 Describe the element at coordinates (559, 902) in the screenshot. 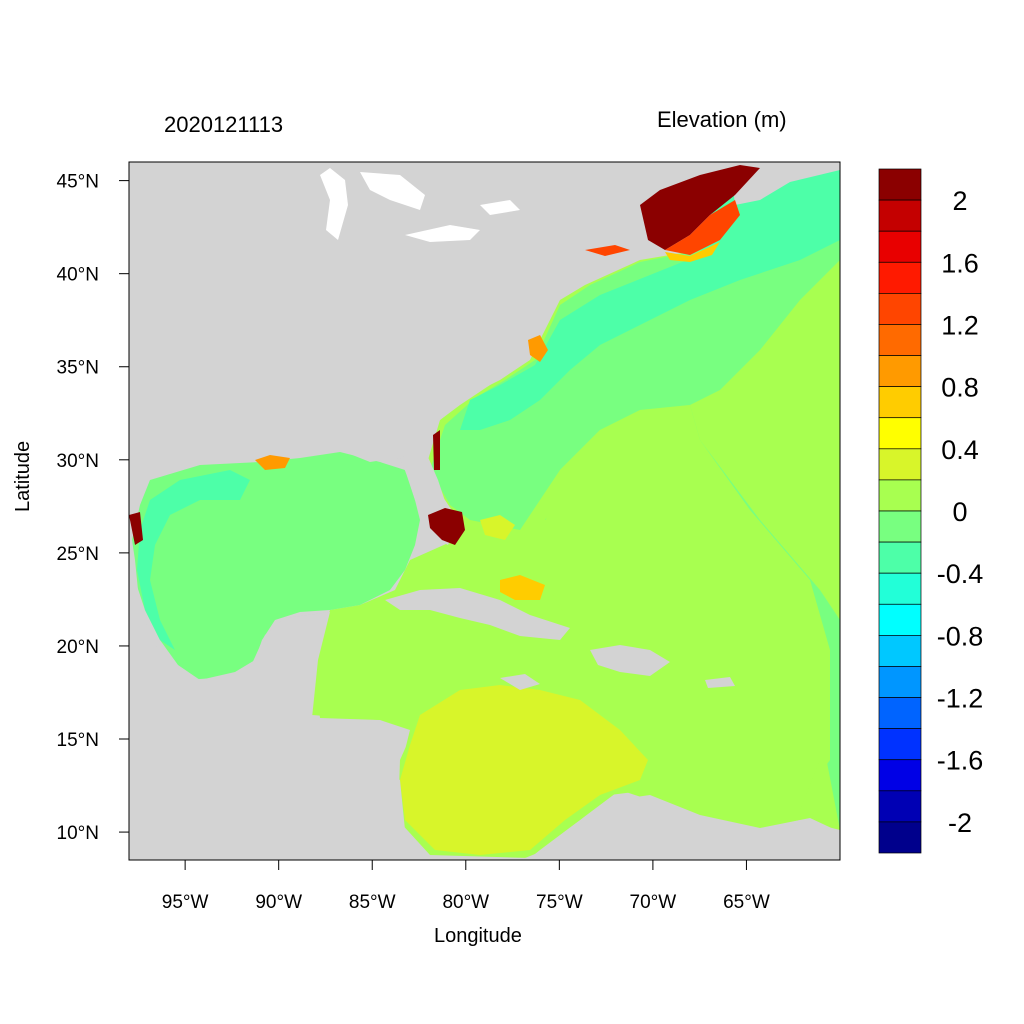

I see `x-tick-label: 75°W` at that location.